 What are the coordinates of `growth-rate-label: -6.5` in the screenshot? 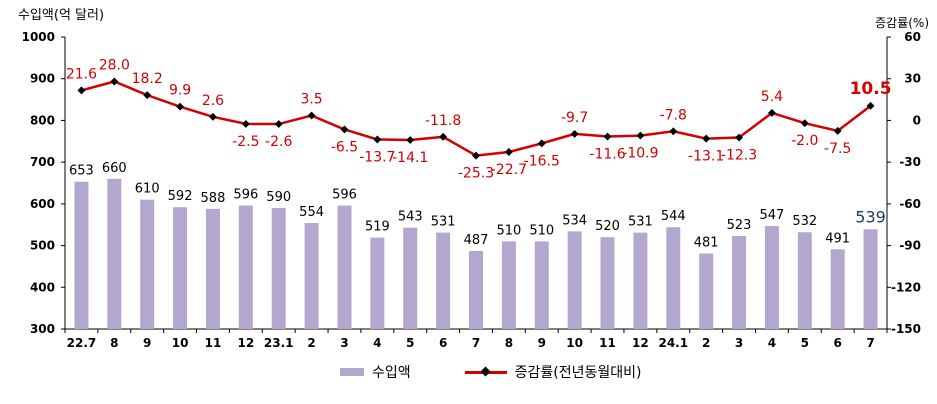 It's located at (344, 147).